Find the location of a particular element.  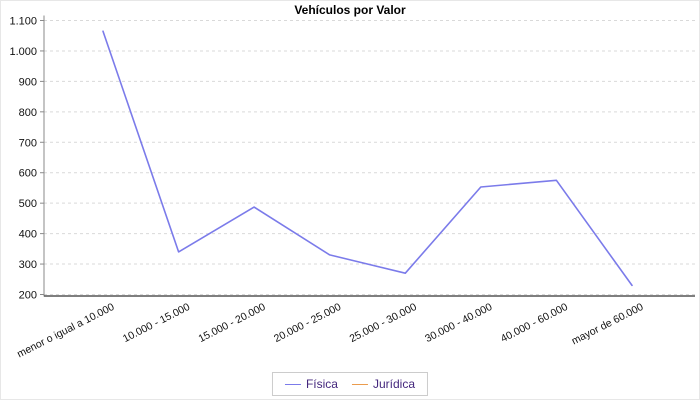

x-tick-label: 10.000 - 15.000 is located at coordinates (156, 323).